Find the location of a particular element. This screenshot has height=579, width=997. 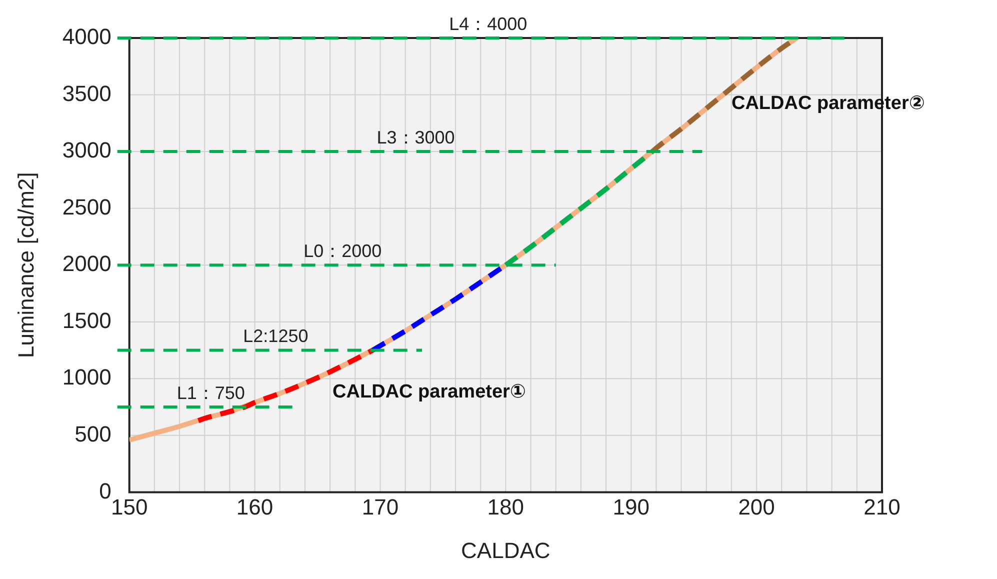

y-axis-title: Luminance [cd/m2] is located at coordinates (25, 265).